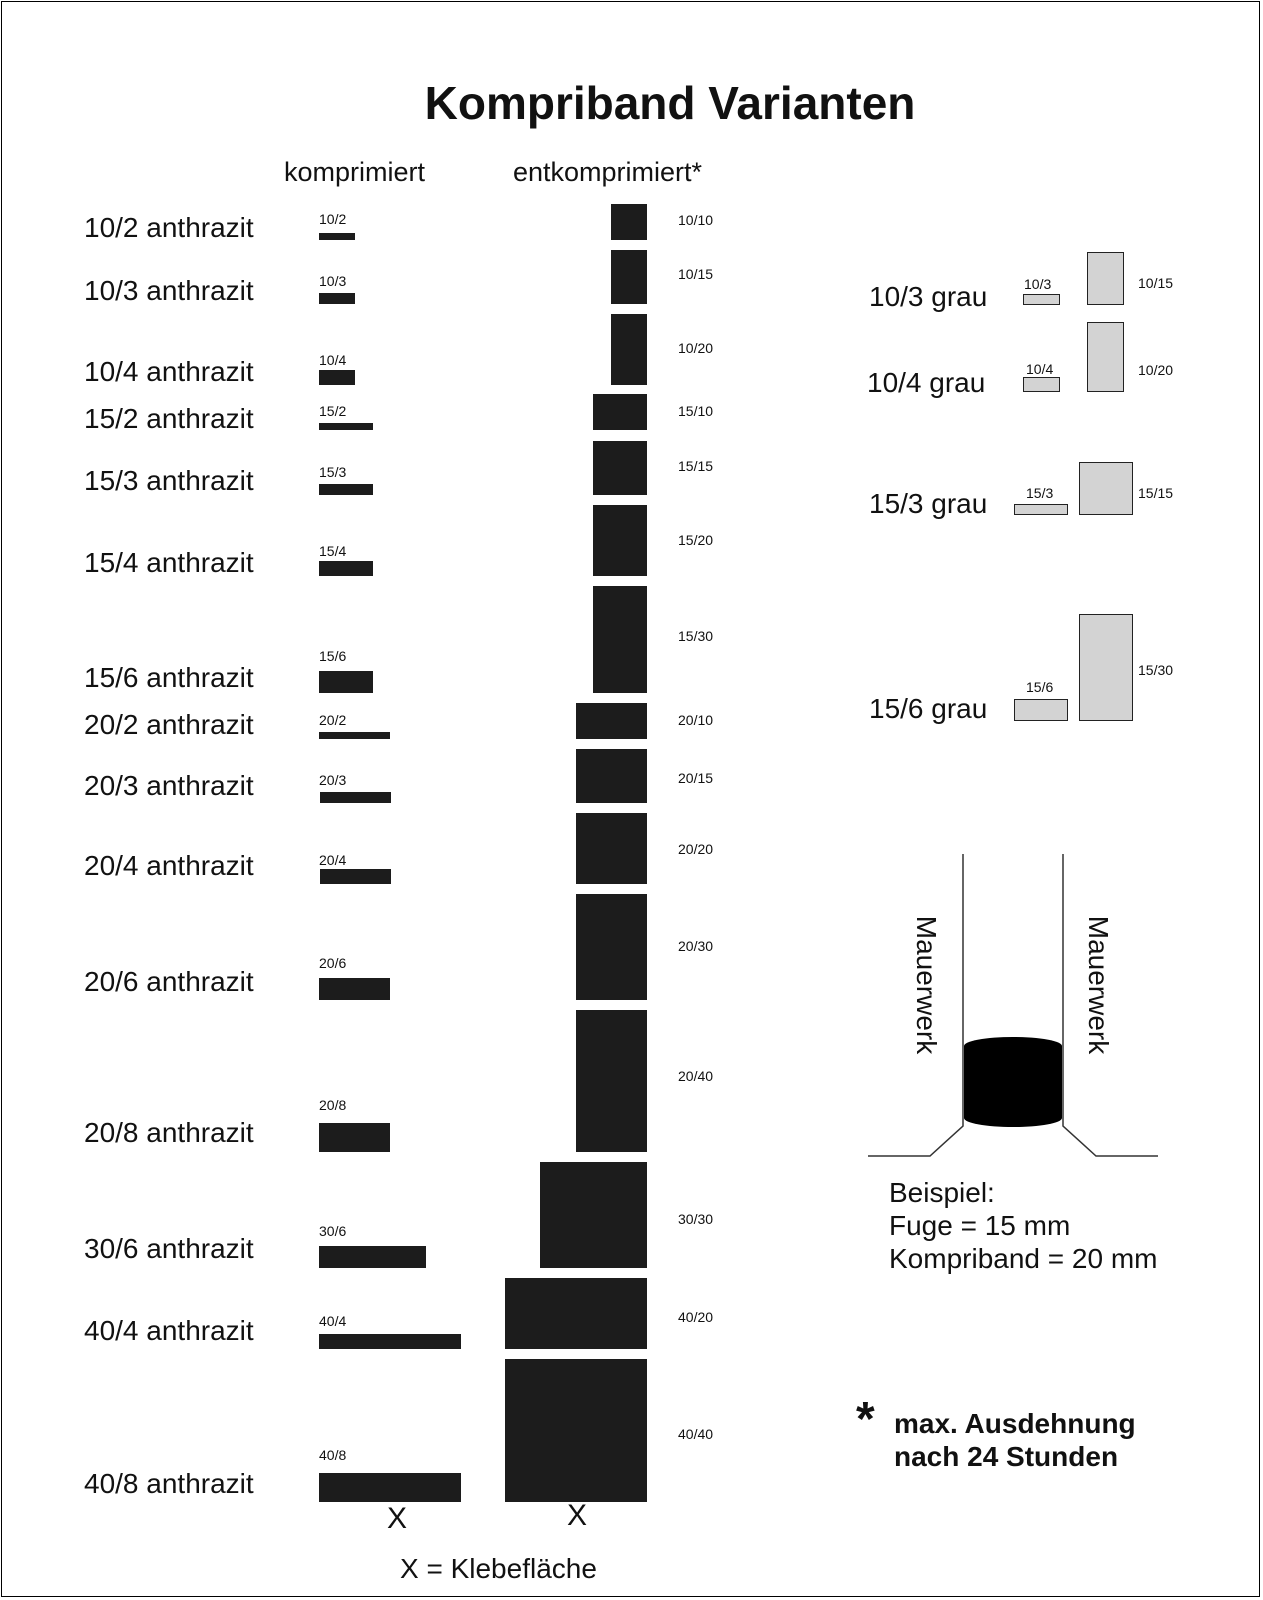 Image resolution: width=1263 pixels, height=1600 pixels. Describe the element at coordinates (577, 1515) in the screenshot. I see `x-marker-expanded: X` at that location.